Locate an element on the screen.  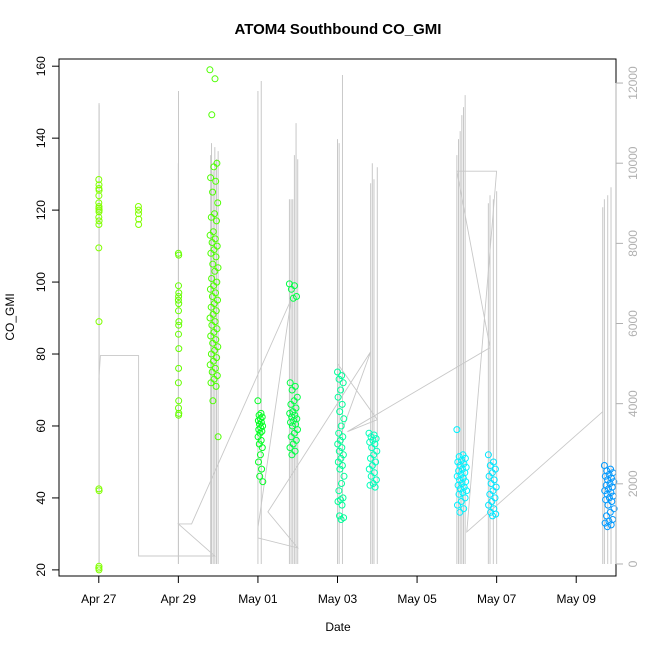
y2-tick-label: 6000 is located at coordinates (633, 323).